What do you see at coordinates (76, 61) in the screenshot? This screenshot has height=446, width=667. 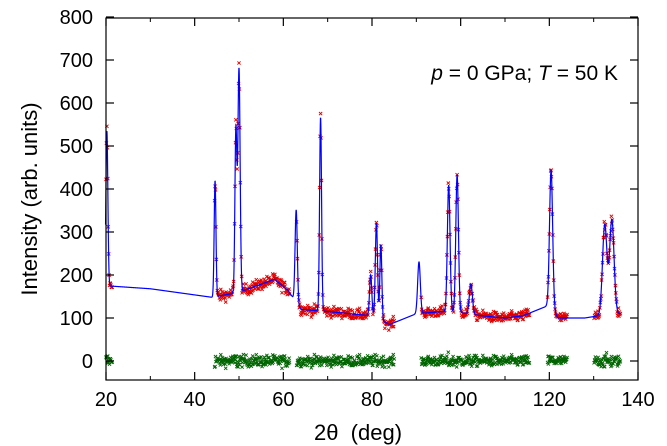 I see `y-tick-label: 700` at bounding box center [76, 61].